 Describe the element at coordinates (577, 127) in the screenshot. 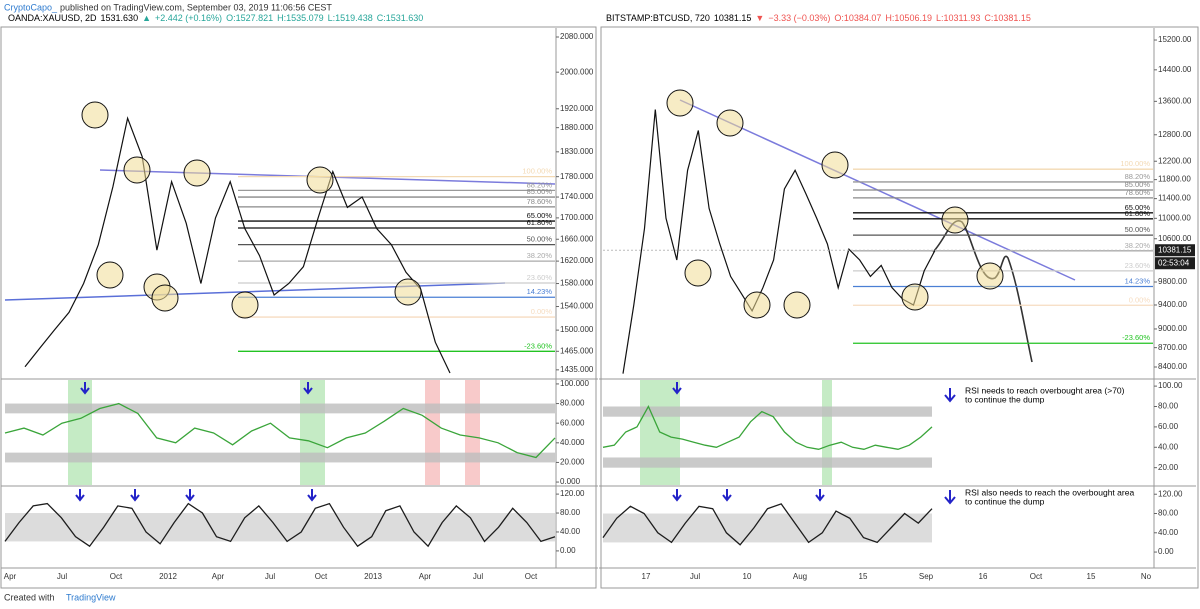

I see `price-tick-label: 1880.000` at that location.